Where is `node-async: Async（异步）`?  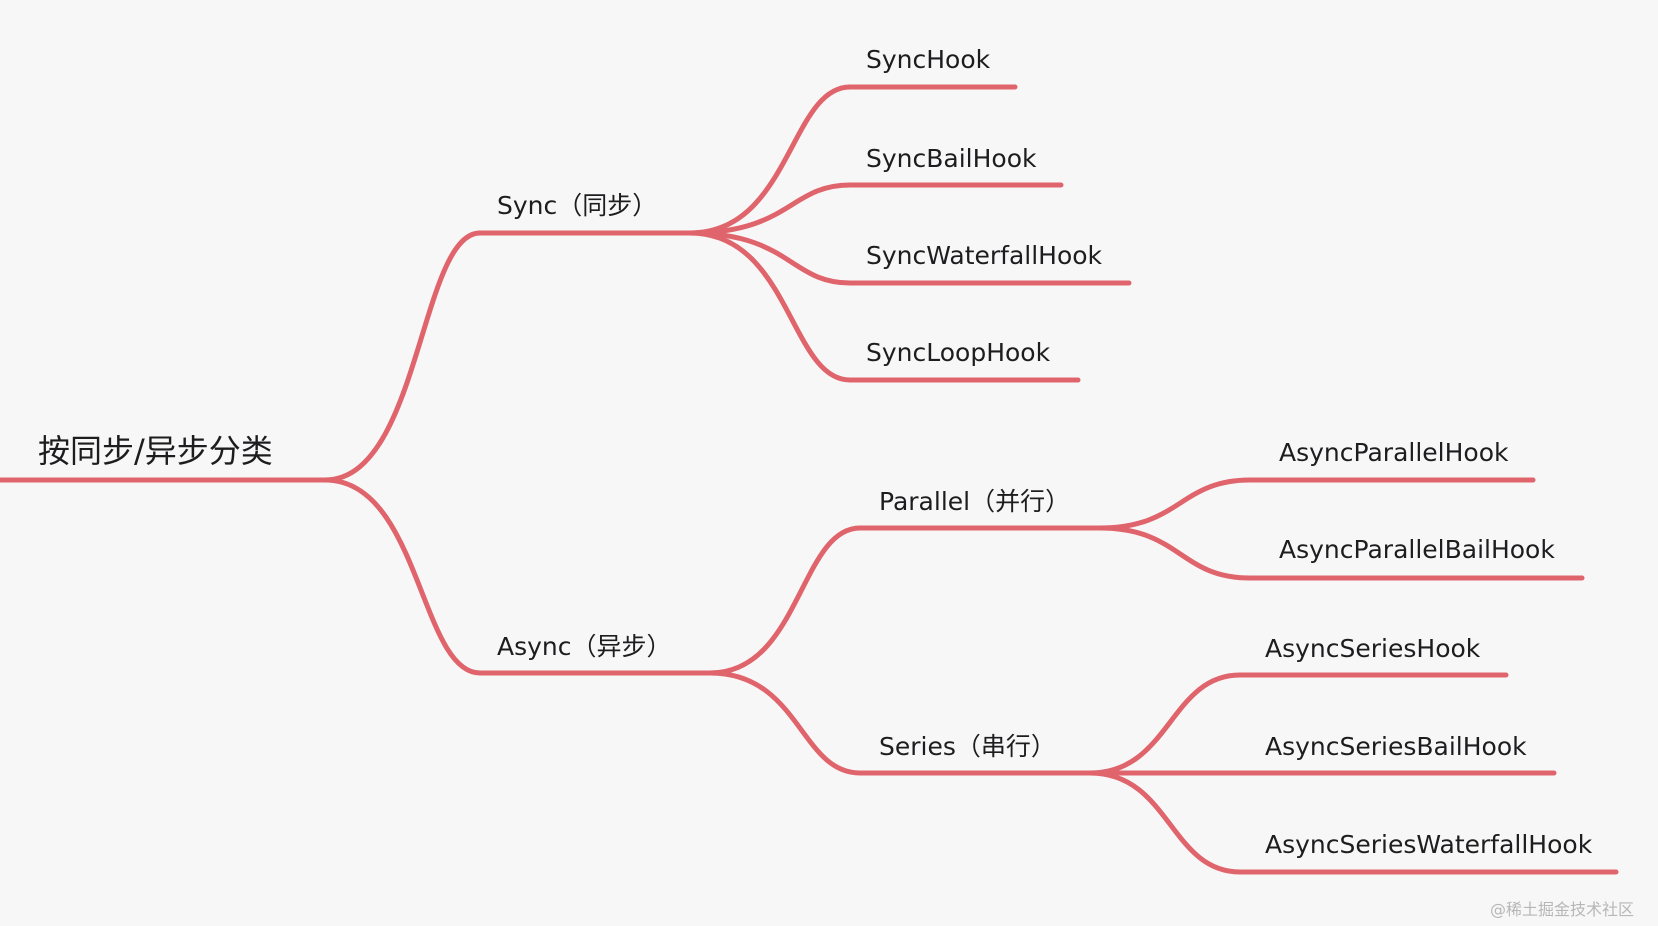 node-async: Async（异步） is located at coordinates (595, 654).